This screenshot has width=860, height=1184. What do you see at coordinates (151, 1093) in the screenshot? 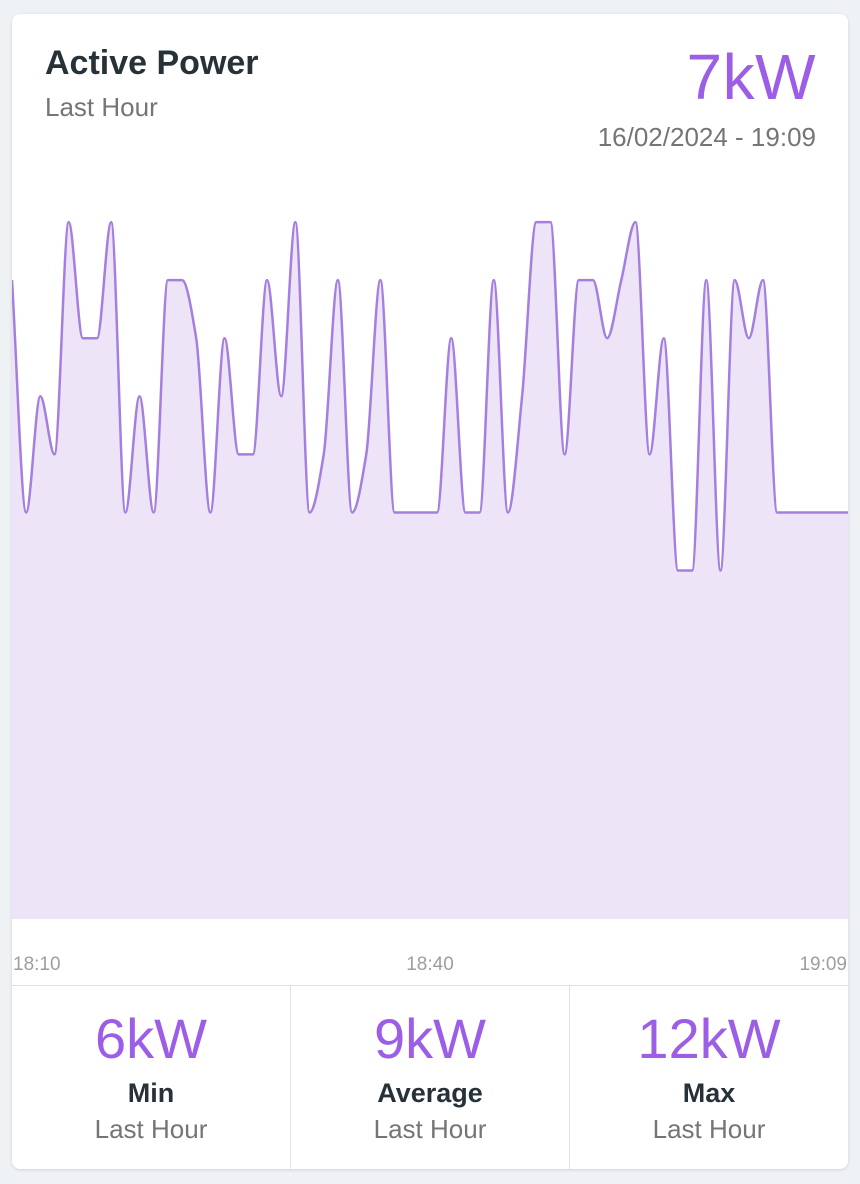
I see `stat-min-label: Min` at bounding box center [151, 1093].